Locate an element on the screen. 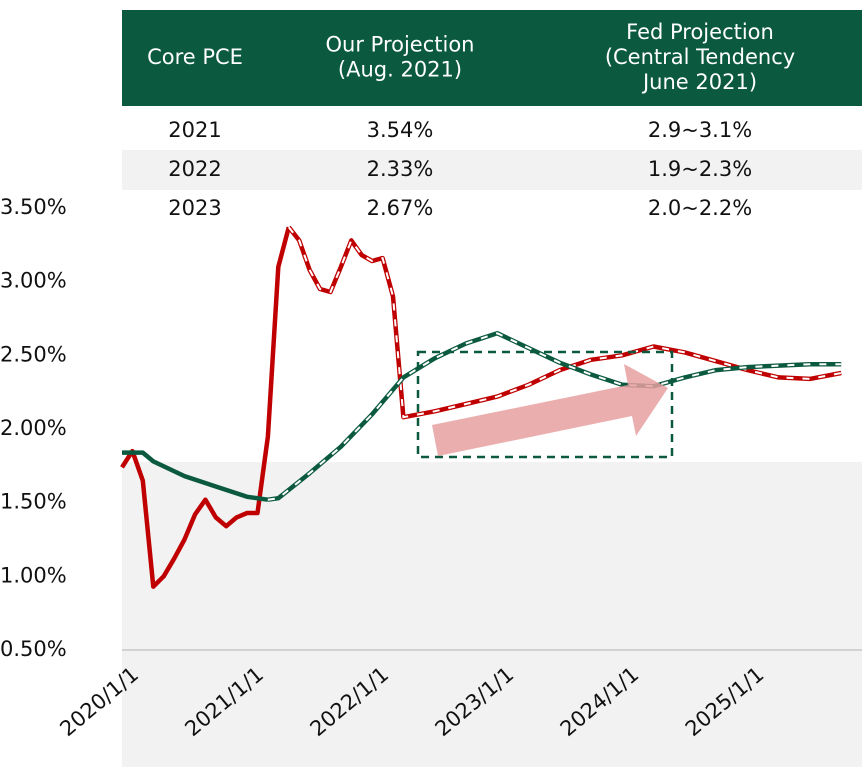 The image size is (862, 767). table-cell: 2022 is located at coordinates (194, 169).